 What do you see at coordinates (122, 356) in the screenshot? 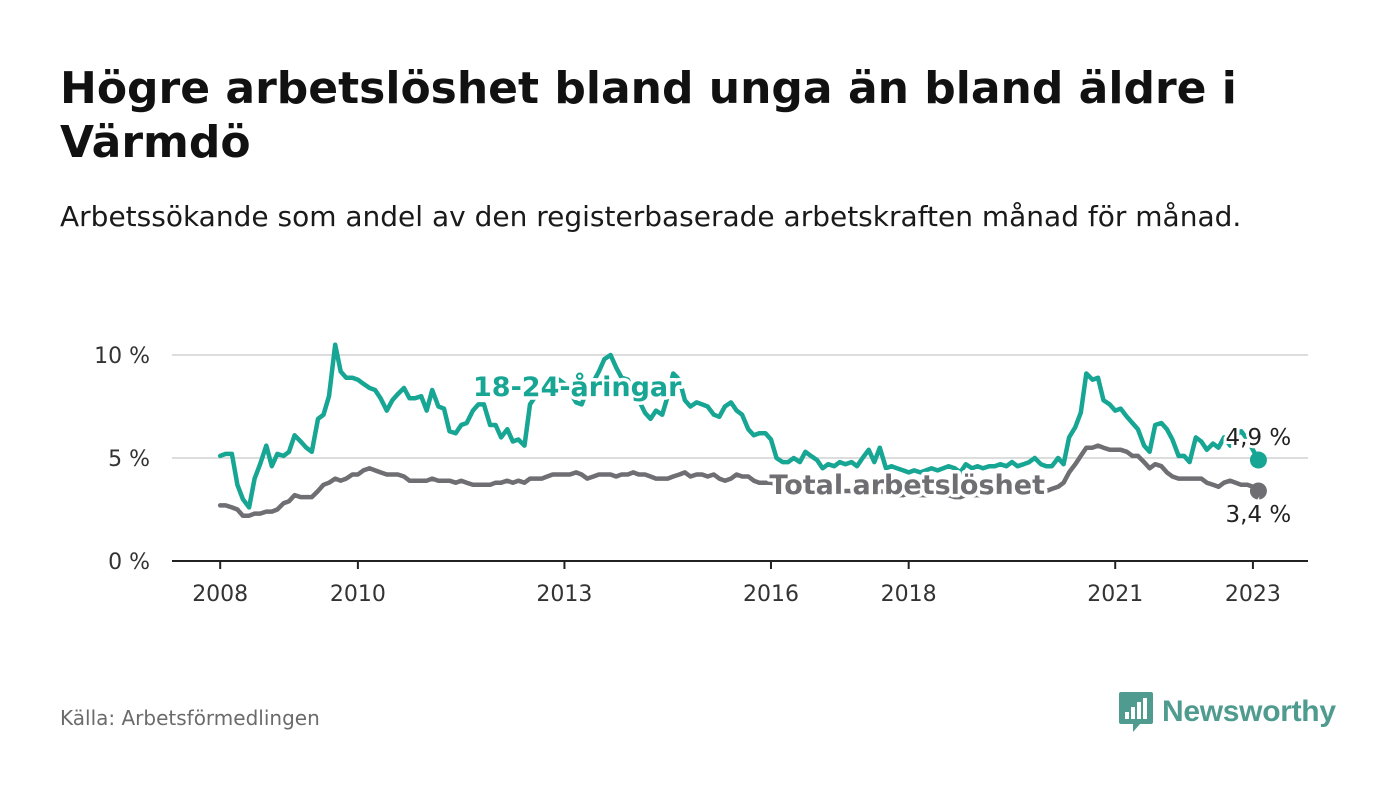
I see `y-tick-label: 10 %` at bounding box center [122, 356].